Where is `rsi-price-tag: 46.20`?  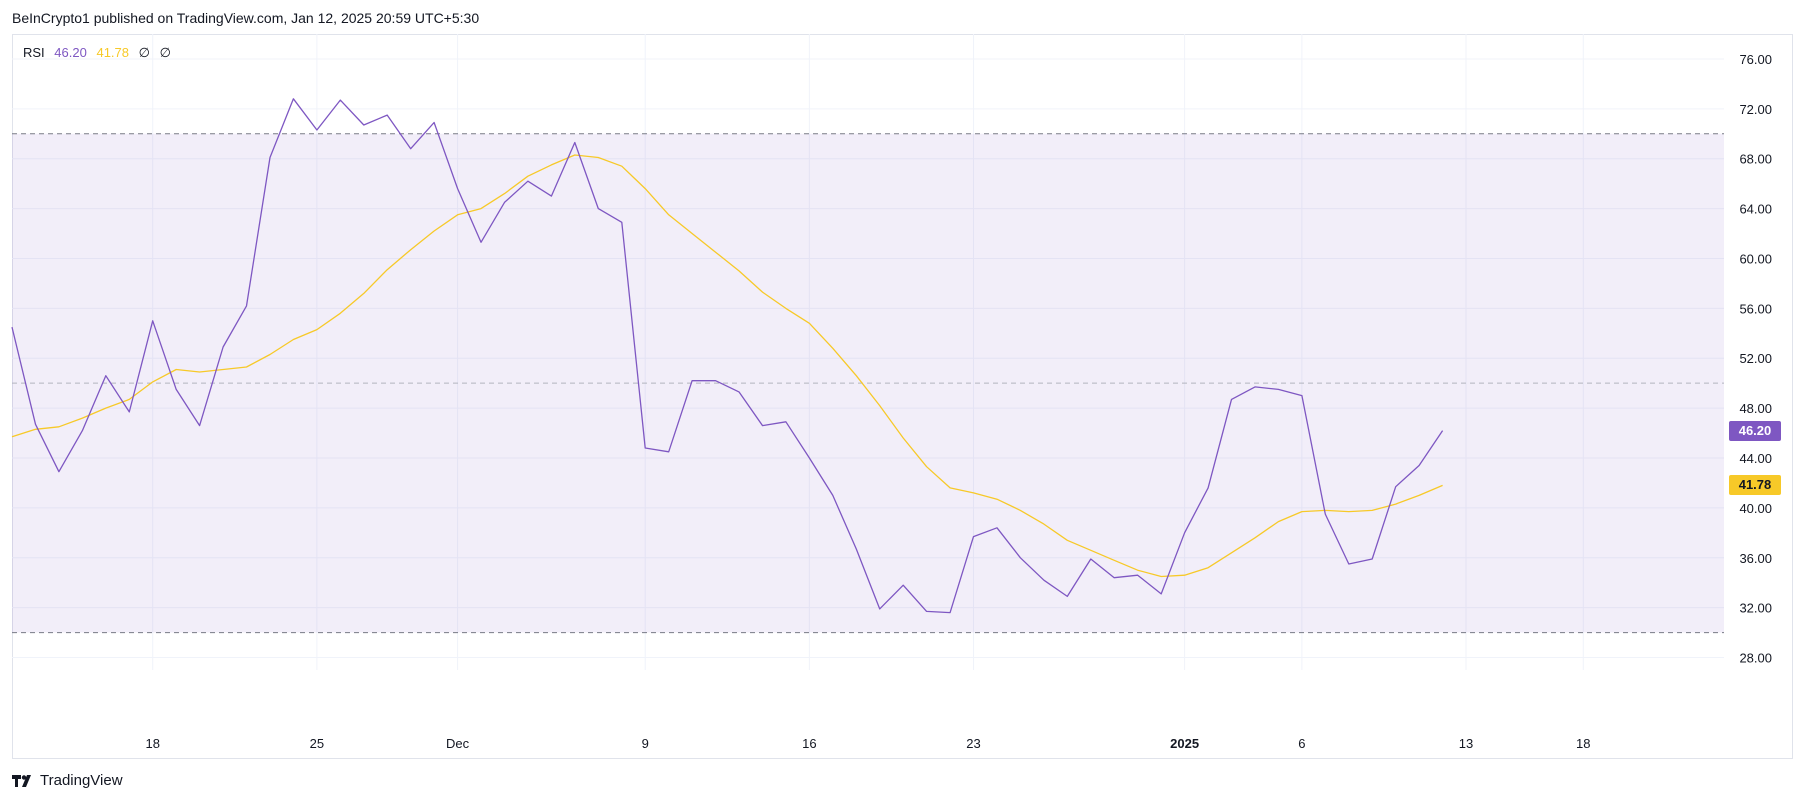 rsi-price-tag: 46.20 is located at coordinates (1755, 430).